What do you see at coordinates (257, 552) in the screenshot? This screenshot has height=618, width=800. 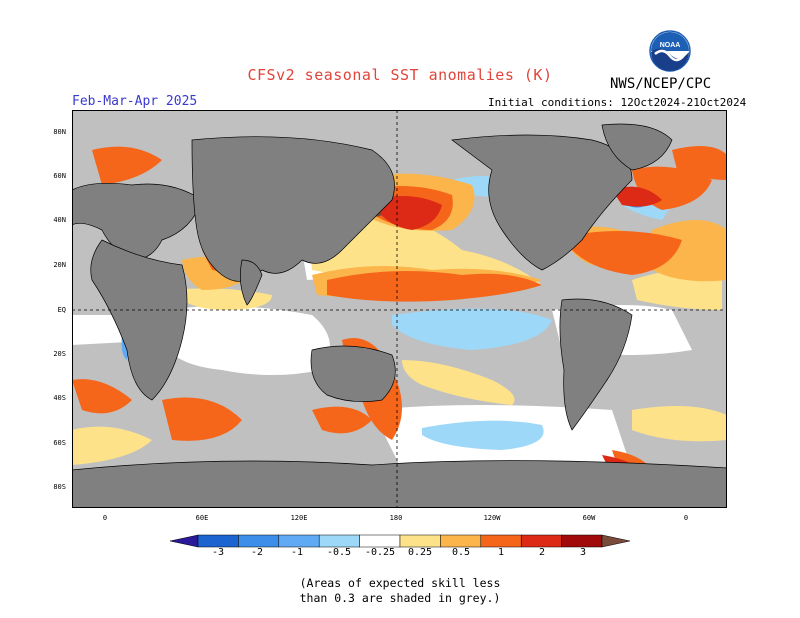 I see `colorbar-label: -2` at bounding box center [257, 552].